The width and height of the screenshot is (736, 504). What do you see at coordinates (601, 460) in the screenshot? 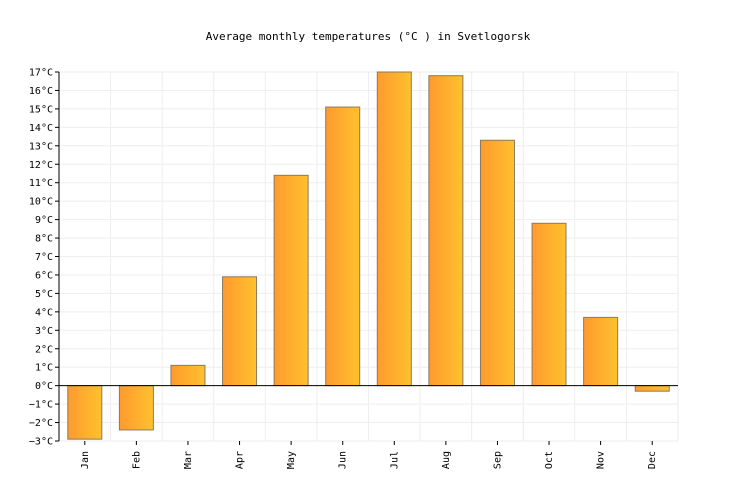
I see `x-tick-label: Nov` at bounding box center [601, 460].